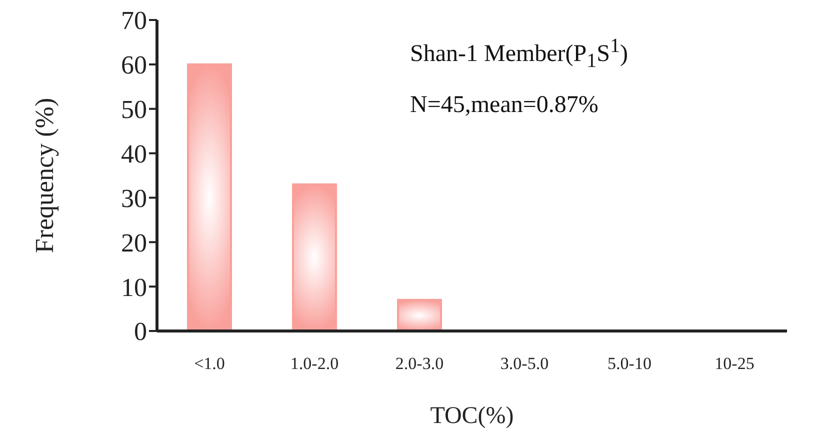 The height and width of the screenshot is (432, 825). What do you see at coordinates (524, 364) in the screenshot?
I see `x-tick-label: 3.0-5.0` at bounding box center [524, 364].